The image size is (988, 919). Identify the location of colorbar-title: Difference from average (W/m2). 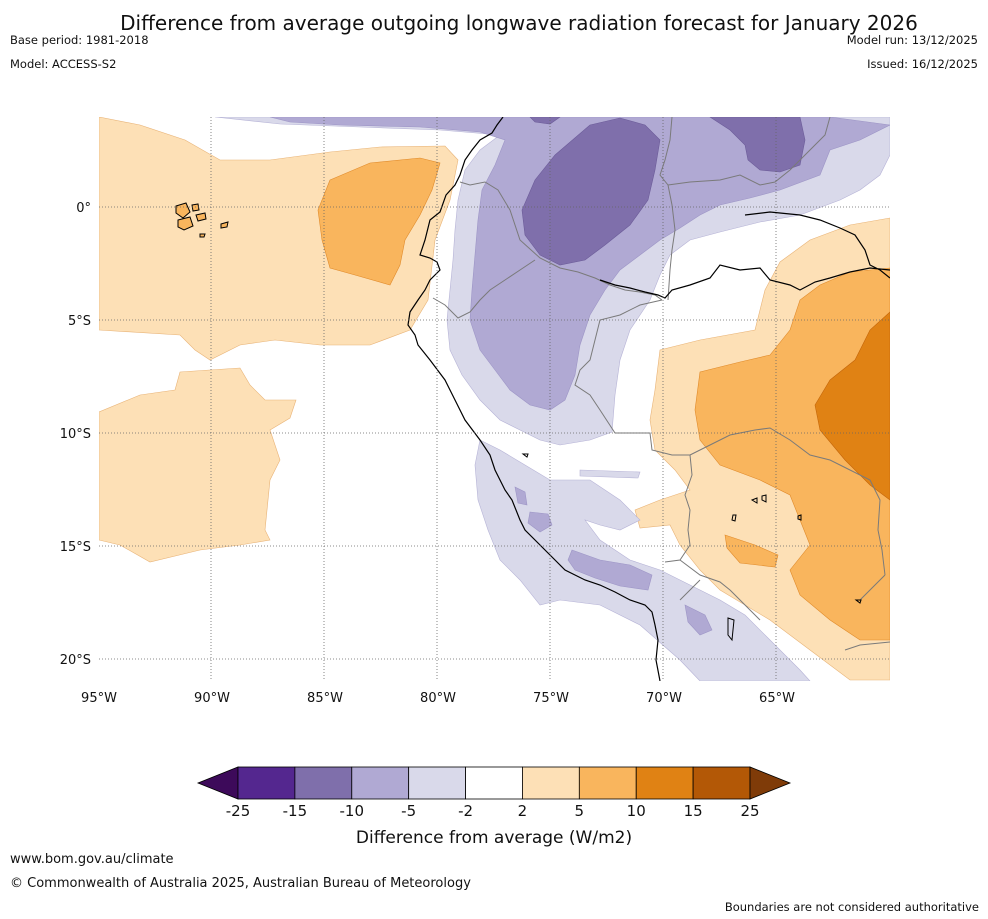
(494, 838).